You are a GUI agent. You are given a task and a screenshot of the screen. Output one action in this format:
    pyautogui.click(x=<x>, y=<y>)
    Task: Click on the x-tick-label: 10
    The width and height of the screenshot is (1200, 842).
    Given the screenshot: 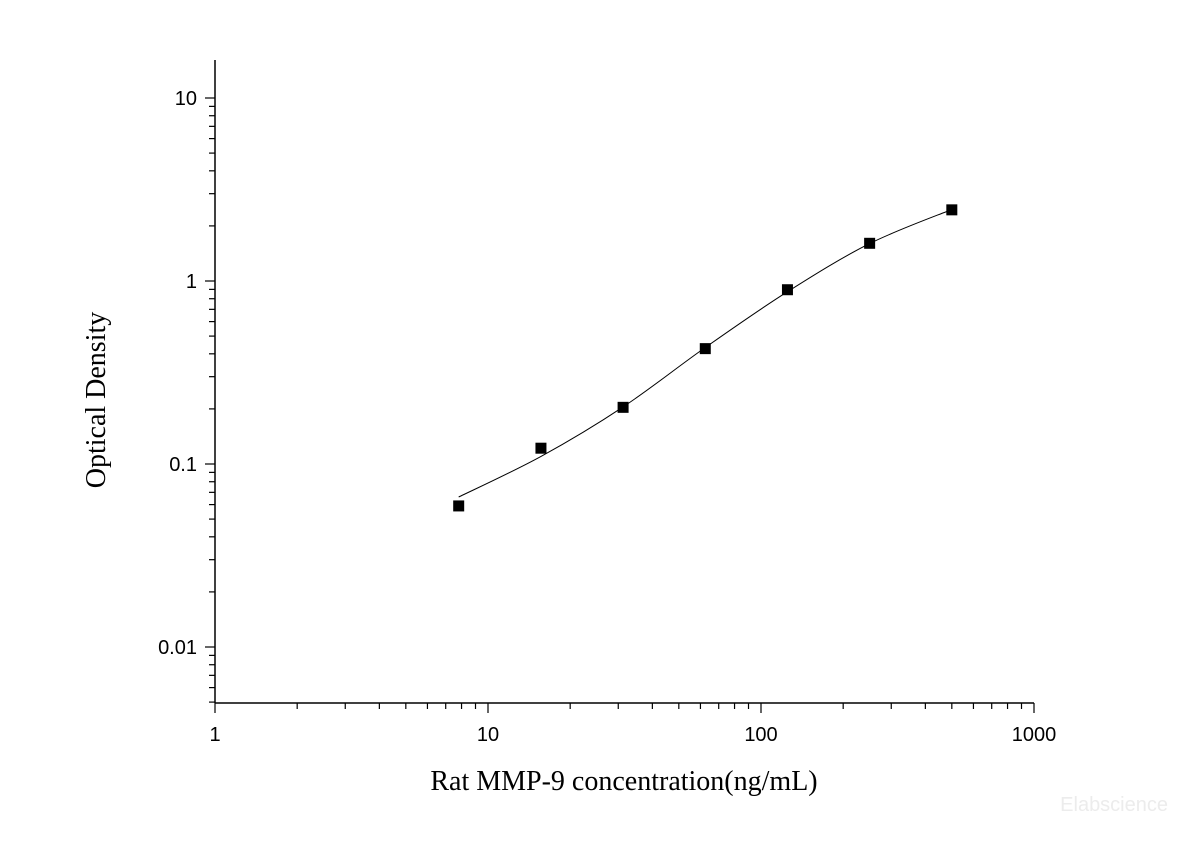 What is the action you would take?
    pyautogui.click(x=488, y=735)
    